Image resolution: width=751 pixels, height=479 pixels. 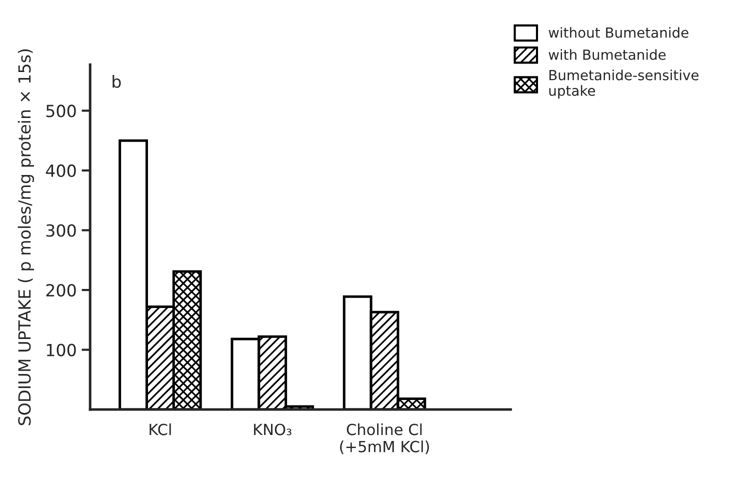 What do you see at coordinates (61, 111) in the screenshot?
I see `y-tick-label: 500` at bounding box center [61, 111].